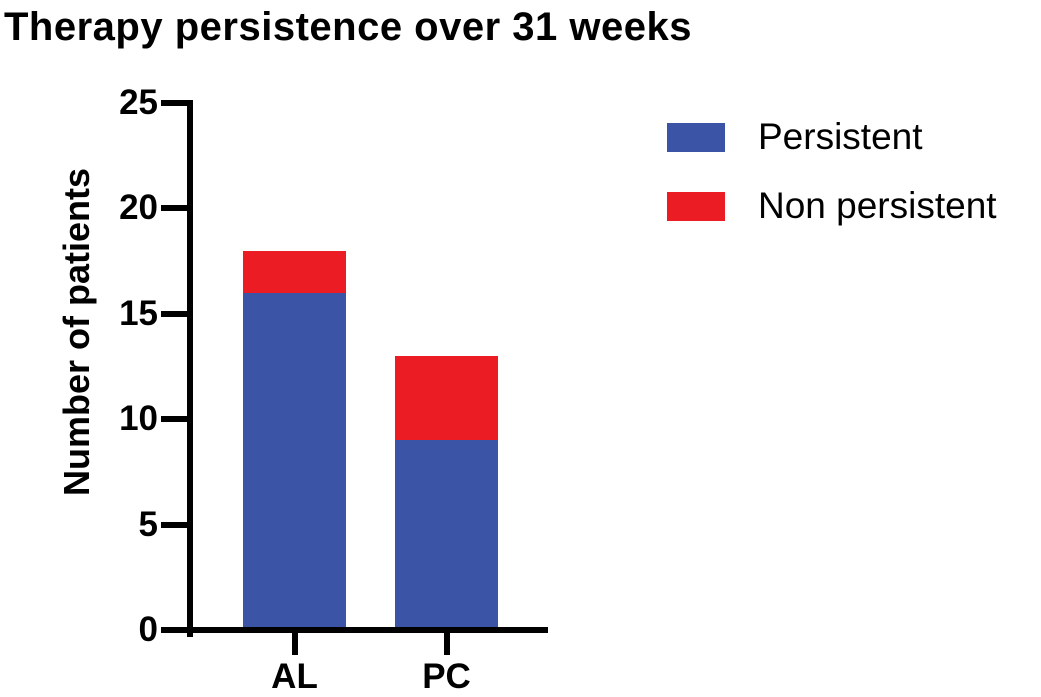 The width and height of the screenshot is (1041, 697). What do you see at coordinates (148, 629) in the screenshot?
I see `y-tick-label: 0` at bounding box center [148, 629].